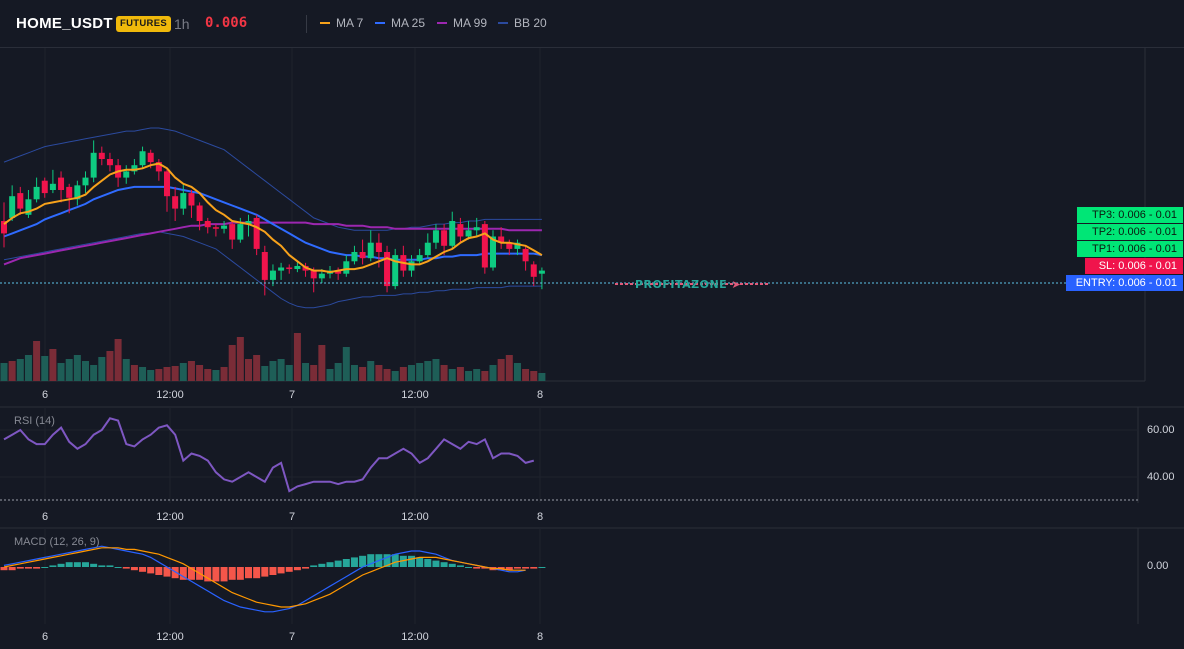 This screenshot has width=1184, height=649. I want to click on bb20-lower-line, so click(272, 270).